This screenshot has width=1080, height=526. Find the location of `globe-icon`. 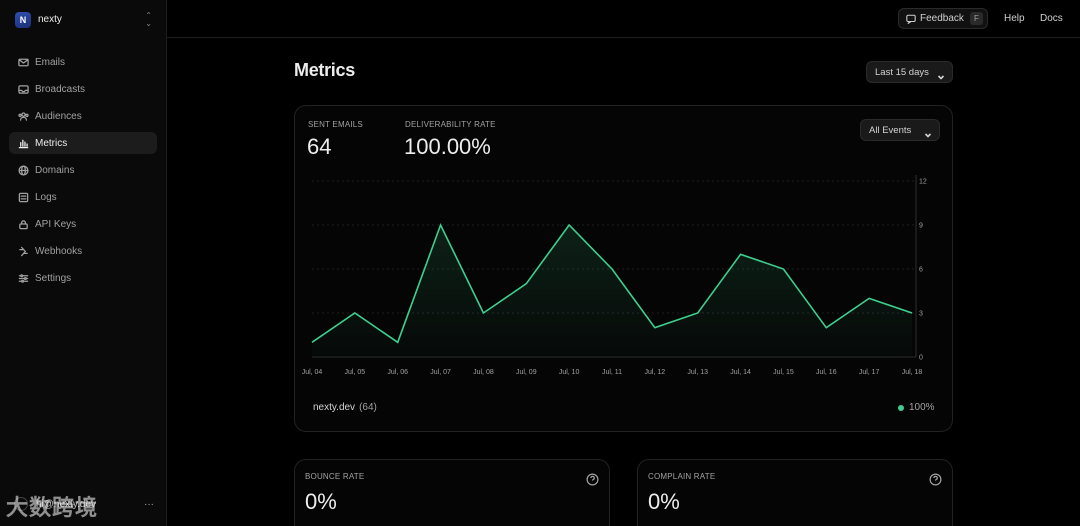

globe-icon is located at coordinates (23, 170).